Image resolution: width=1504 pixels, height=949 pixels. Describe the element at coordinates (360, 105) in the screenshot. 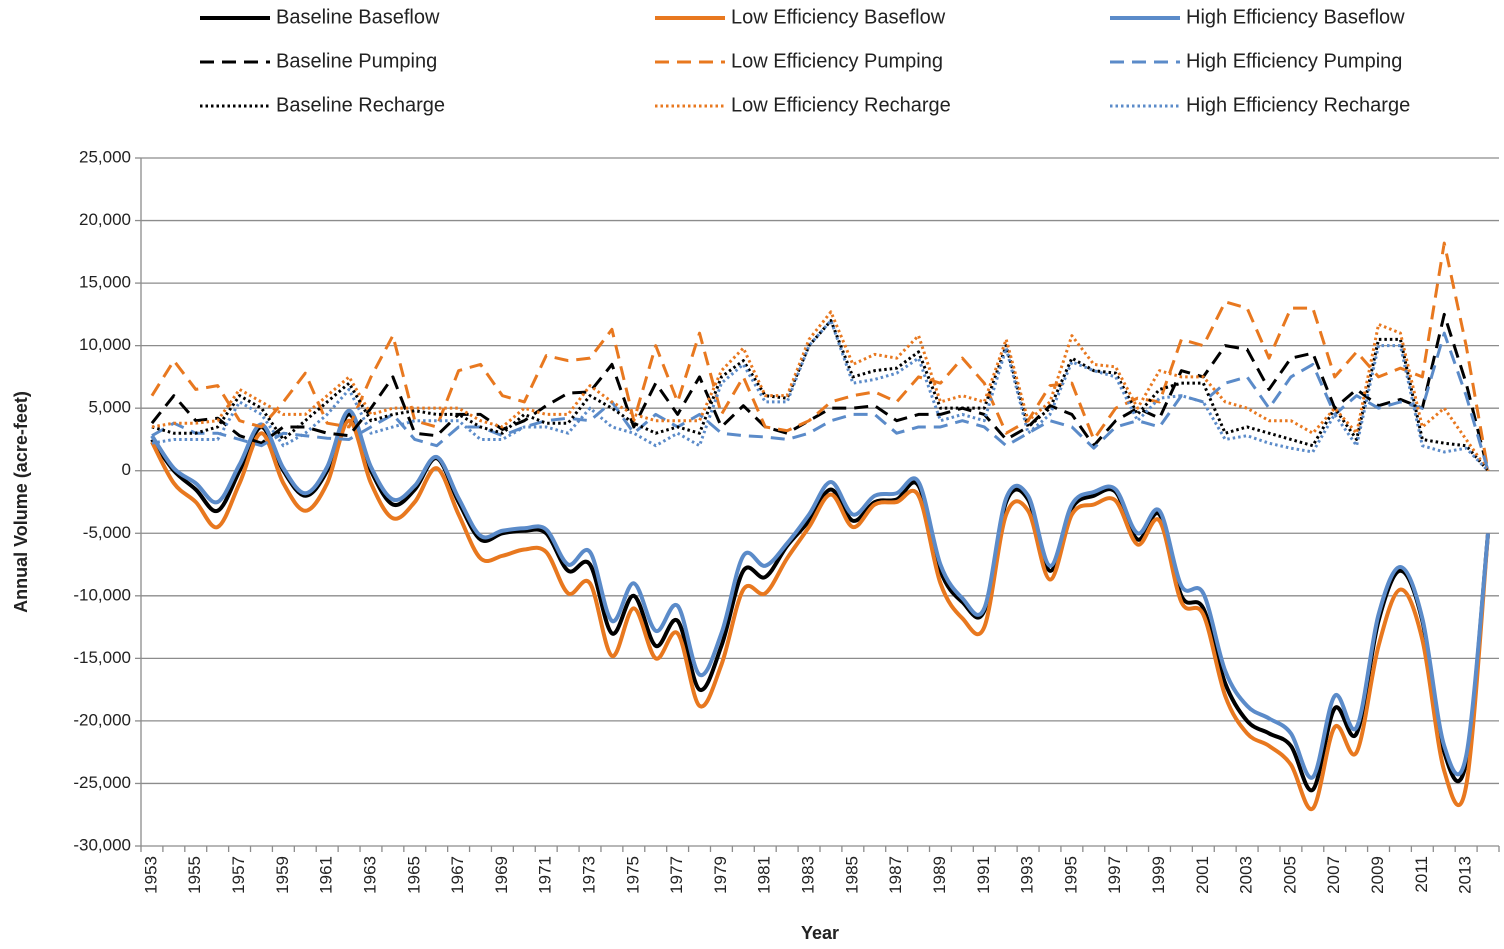

I see `legend-label: Baseline Recharge` at that location.